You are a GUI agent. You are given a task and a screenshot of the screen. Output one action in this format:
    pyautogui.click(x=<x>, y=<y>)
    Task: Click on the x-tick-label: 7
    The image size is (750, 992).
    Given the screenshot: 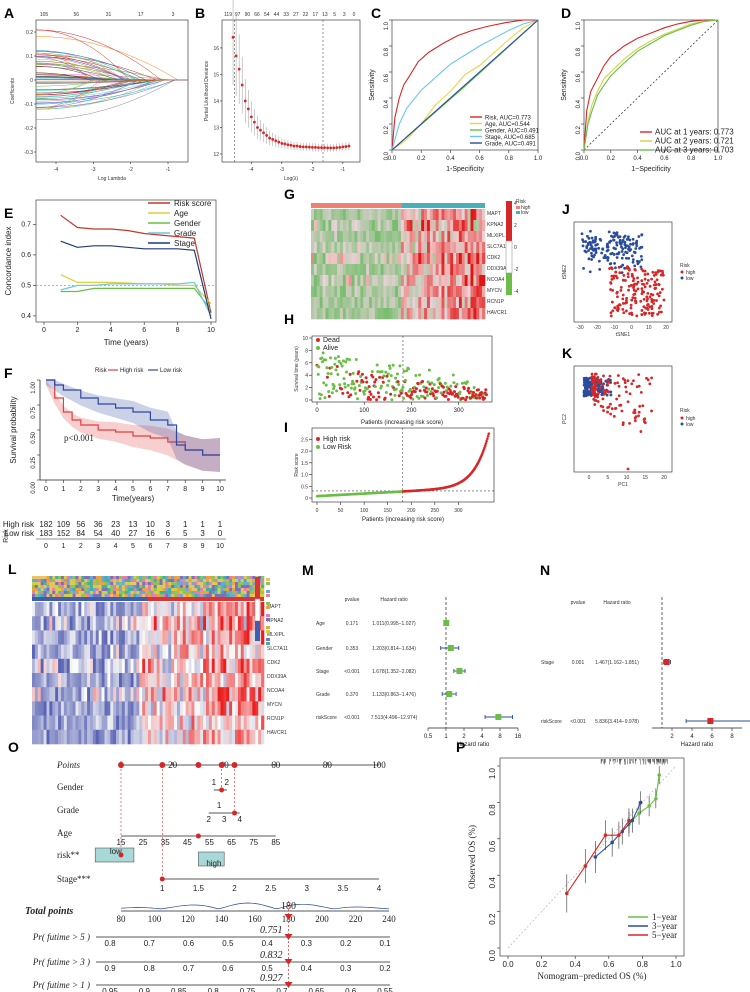 What is the action you would take?
    pyautogui.click(x=168, y=489)
    